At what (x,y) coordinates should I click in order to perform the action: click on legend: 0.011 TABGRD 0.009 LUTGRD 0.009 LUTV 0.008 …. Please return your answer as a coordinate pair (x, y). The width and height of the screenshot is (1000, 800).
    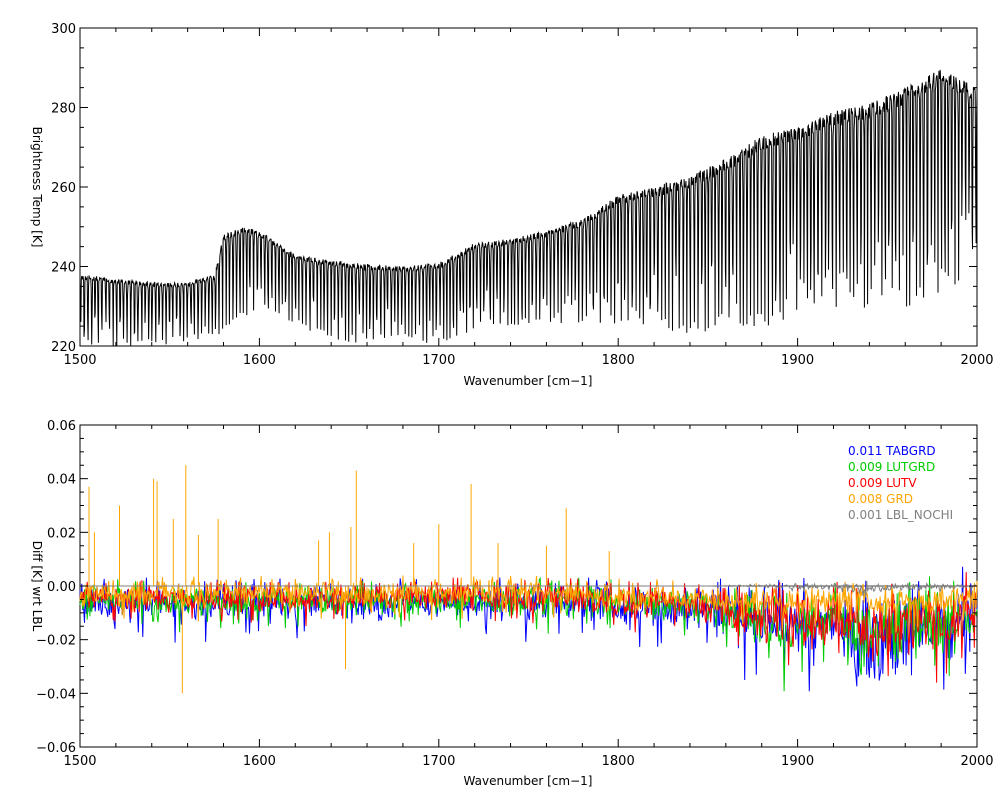
    Looking at the image, I should click on (900, 483).